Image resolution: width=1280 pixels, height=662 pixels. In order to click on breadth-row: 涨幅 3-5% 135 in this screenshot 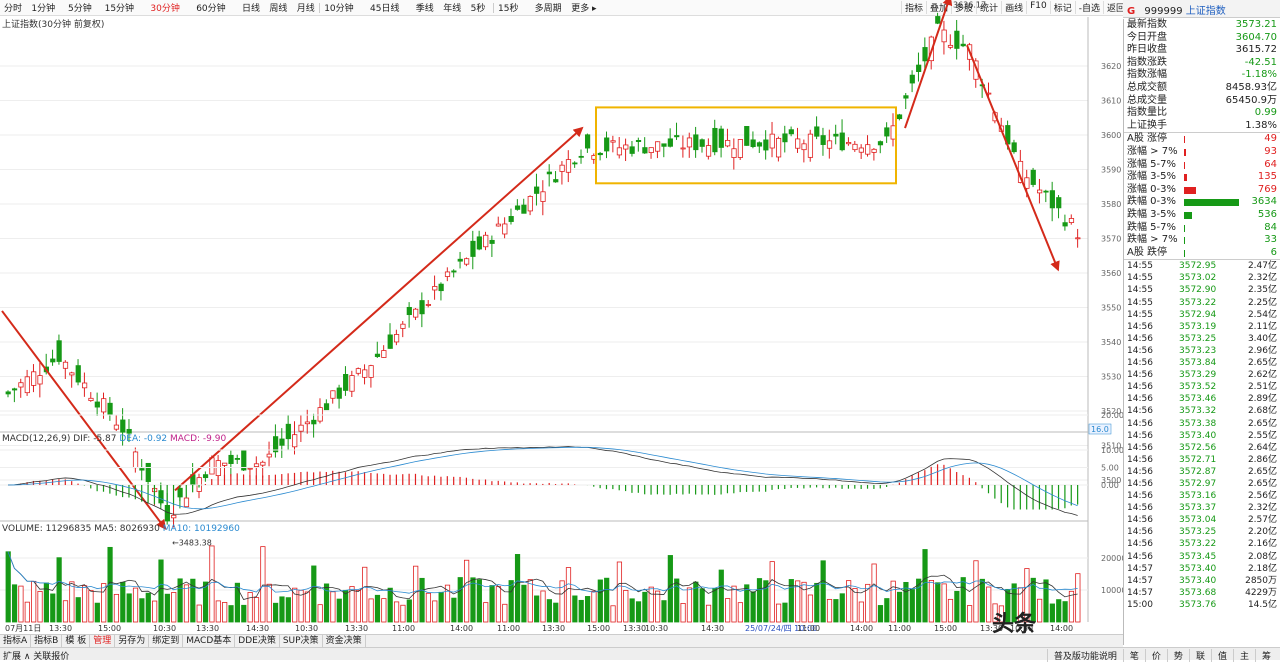, I will do `click(1202, 177)`.